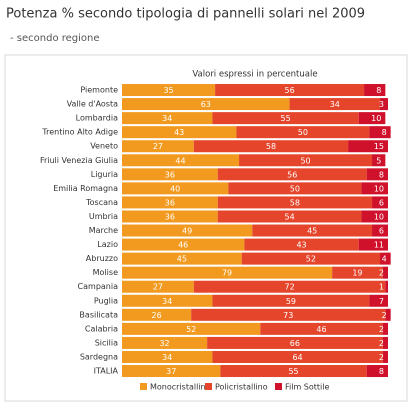 This screenshot has width=416, height=415. What do you see at coordinates (79, 132) in the screenshot?
I see `y-tick-label: Trentino Alto Adige` at bounding box center [79, 132].